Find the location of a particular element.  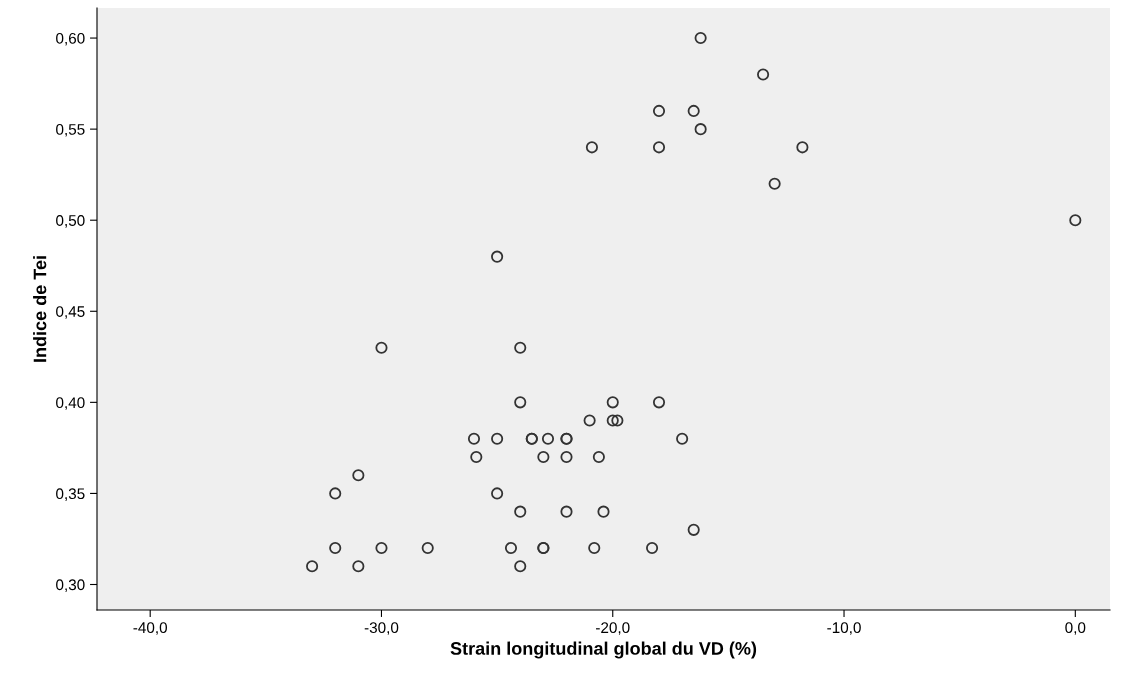

y-axis-title: Indice de Tei is located at coordinates (40, 309).